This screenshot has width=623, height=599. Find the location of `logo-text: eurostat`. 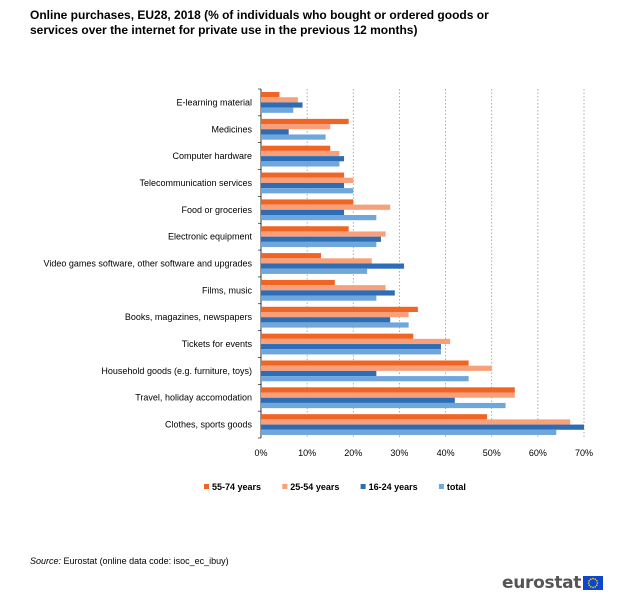

logo-text: eurostat is located at coordinates (542, 583).